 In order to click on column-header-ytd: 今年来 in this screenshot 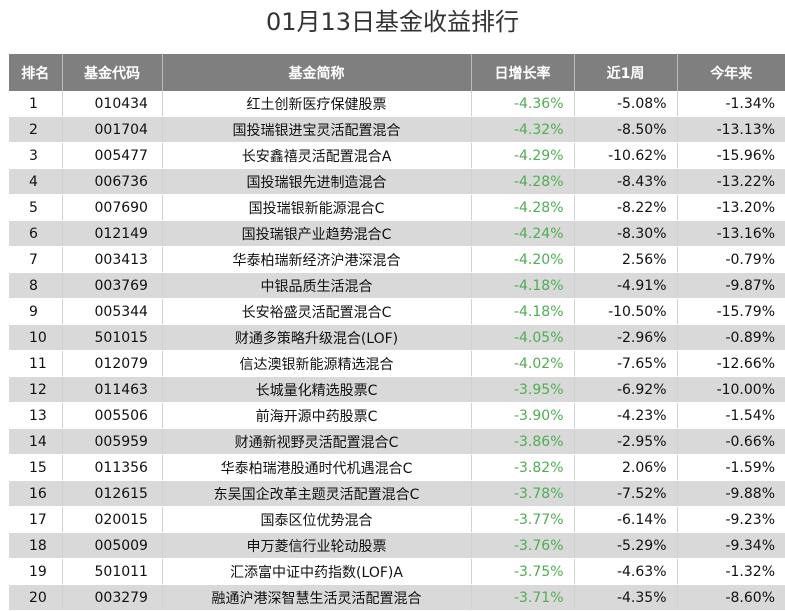, I will do `click(730, 72)`.